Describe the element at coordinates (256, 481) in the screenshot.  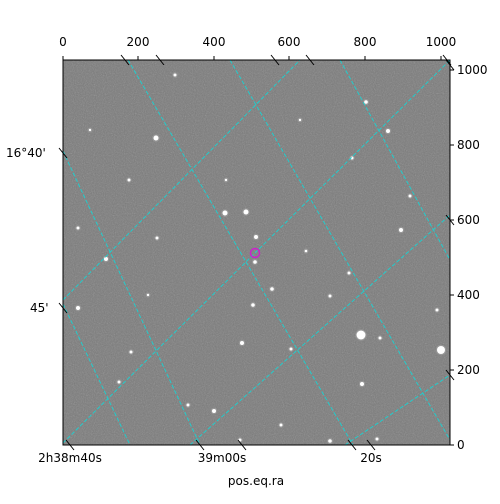
I see `x-axis-label: pos.eq.ra` at that location.